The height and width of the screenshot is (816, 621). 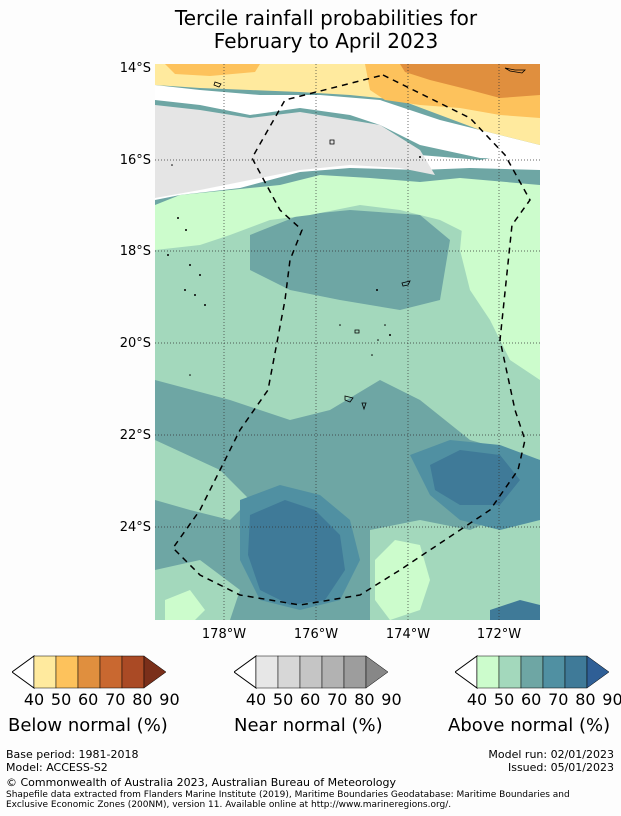 What do you see at coordinates (135, 160) in the screenshot?
I see `lat-label: 16°S` at bounding box center [135, 160].